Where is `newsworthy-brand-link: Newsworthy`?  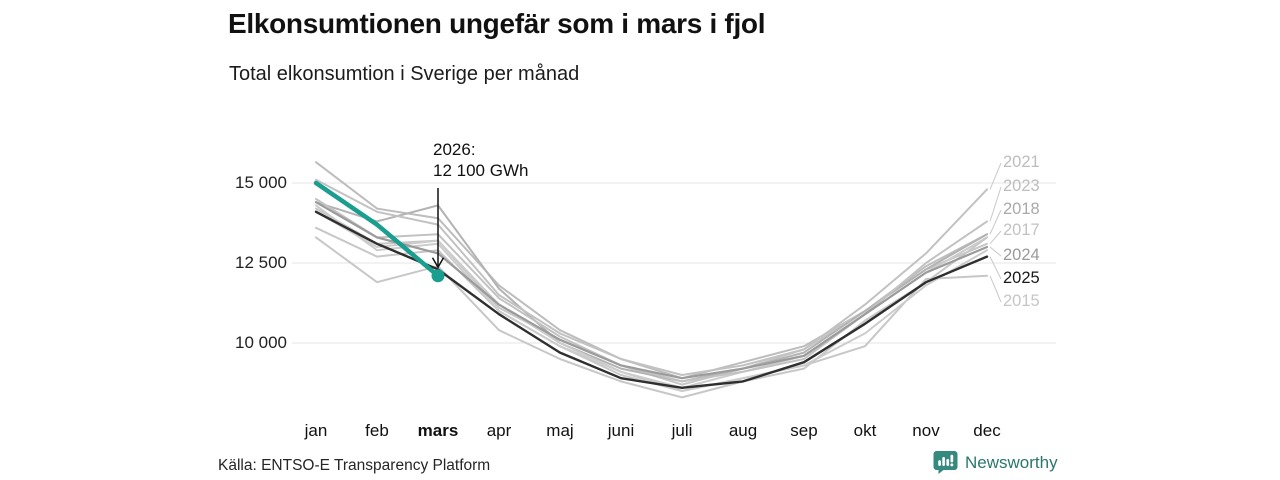 newsworthy-brand-link: Newsworthy is located at coordinates (995, 462).